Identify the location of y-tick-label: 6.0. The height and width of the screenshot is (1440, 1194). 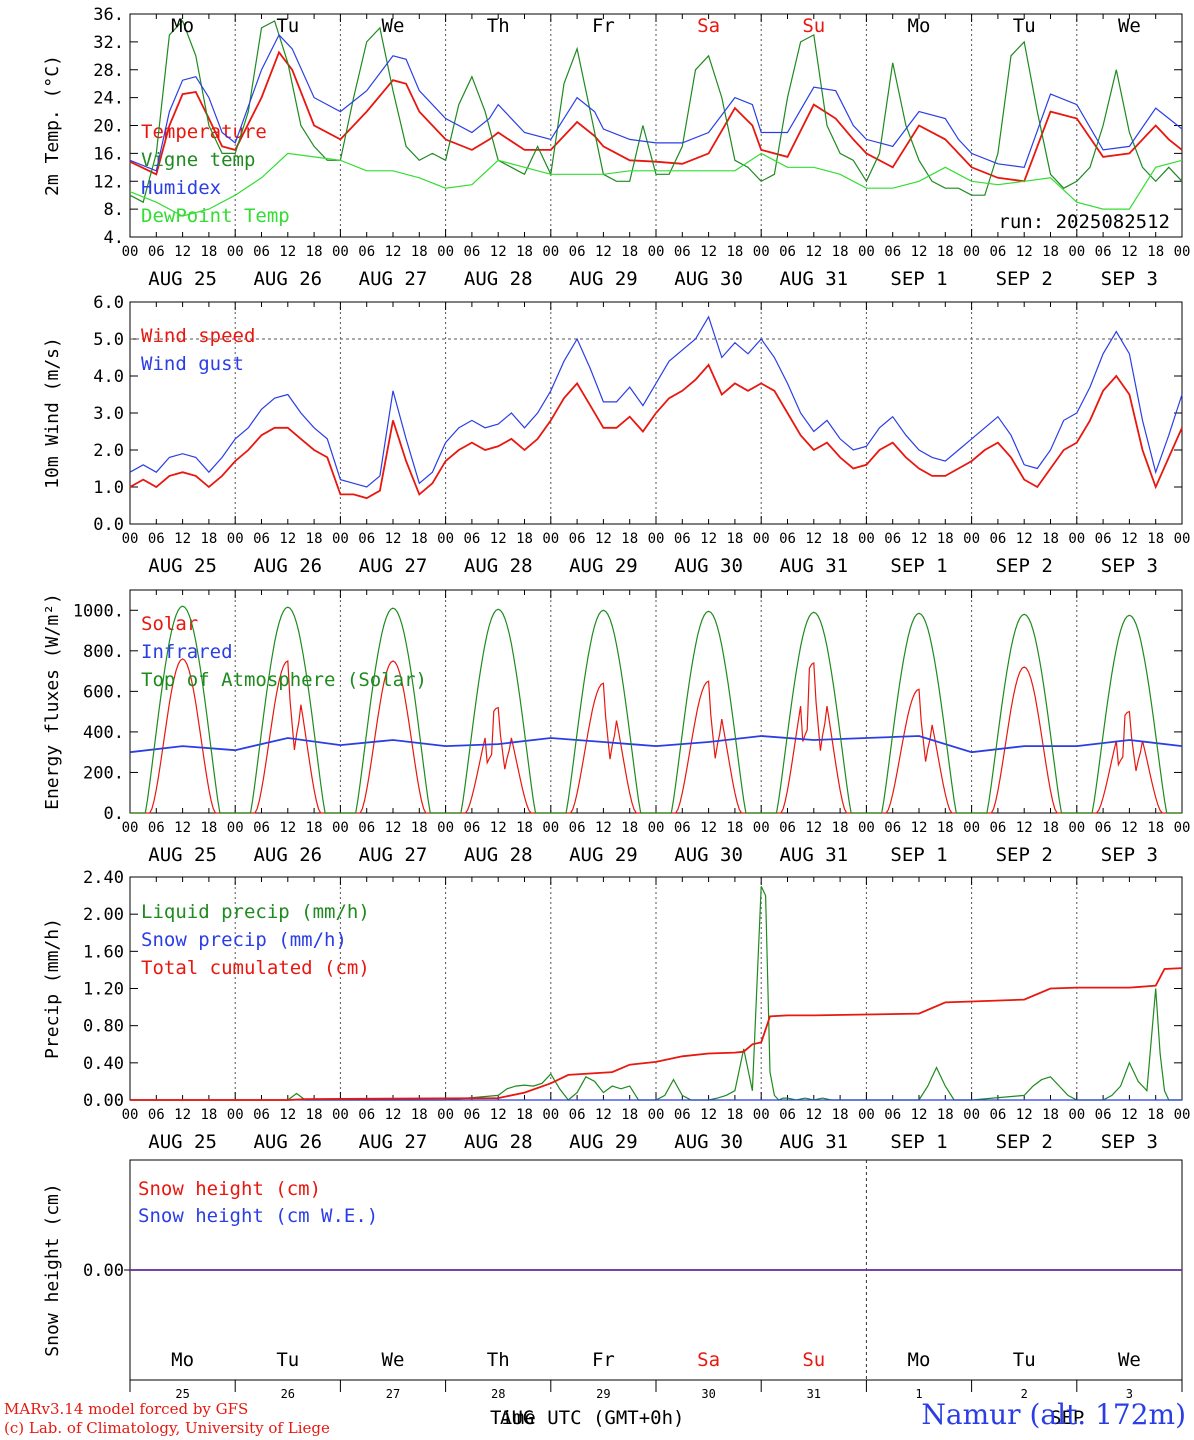
(108, 303).